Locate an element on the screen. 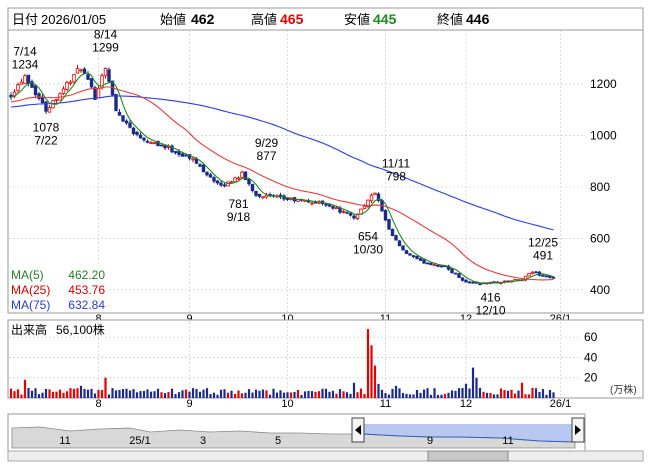 Image resolution: width=653 pixels, height=470 pixels. volume-x-tick: 26/1 is located at coordinates (560, 404).